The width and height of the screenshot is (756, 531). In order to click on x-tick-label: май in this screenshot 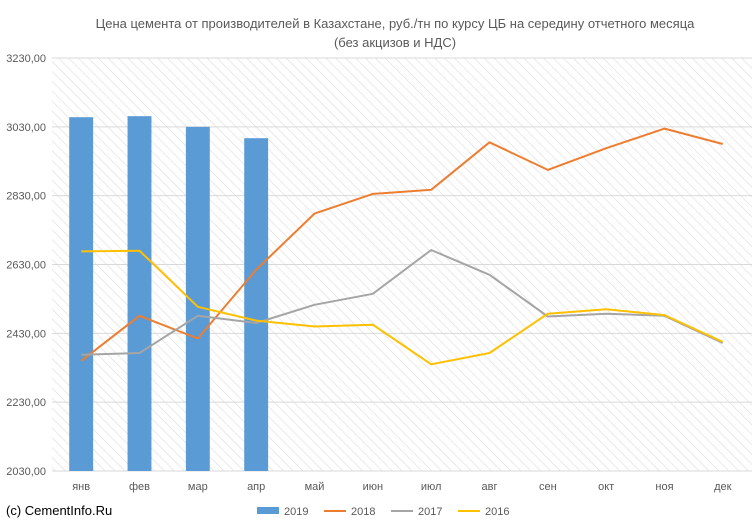, I will do `click(315, 487)`.